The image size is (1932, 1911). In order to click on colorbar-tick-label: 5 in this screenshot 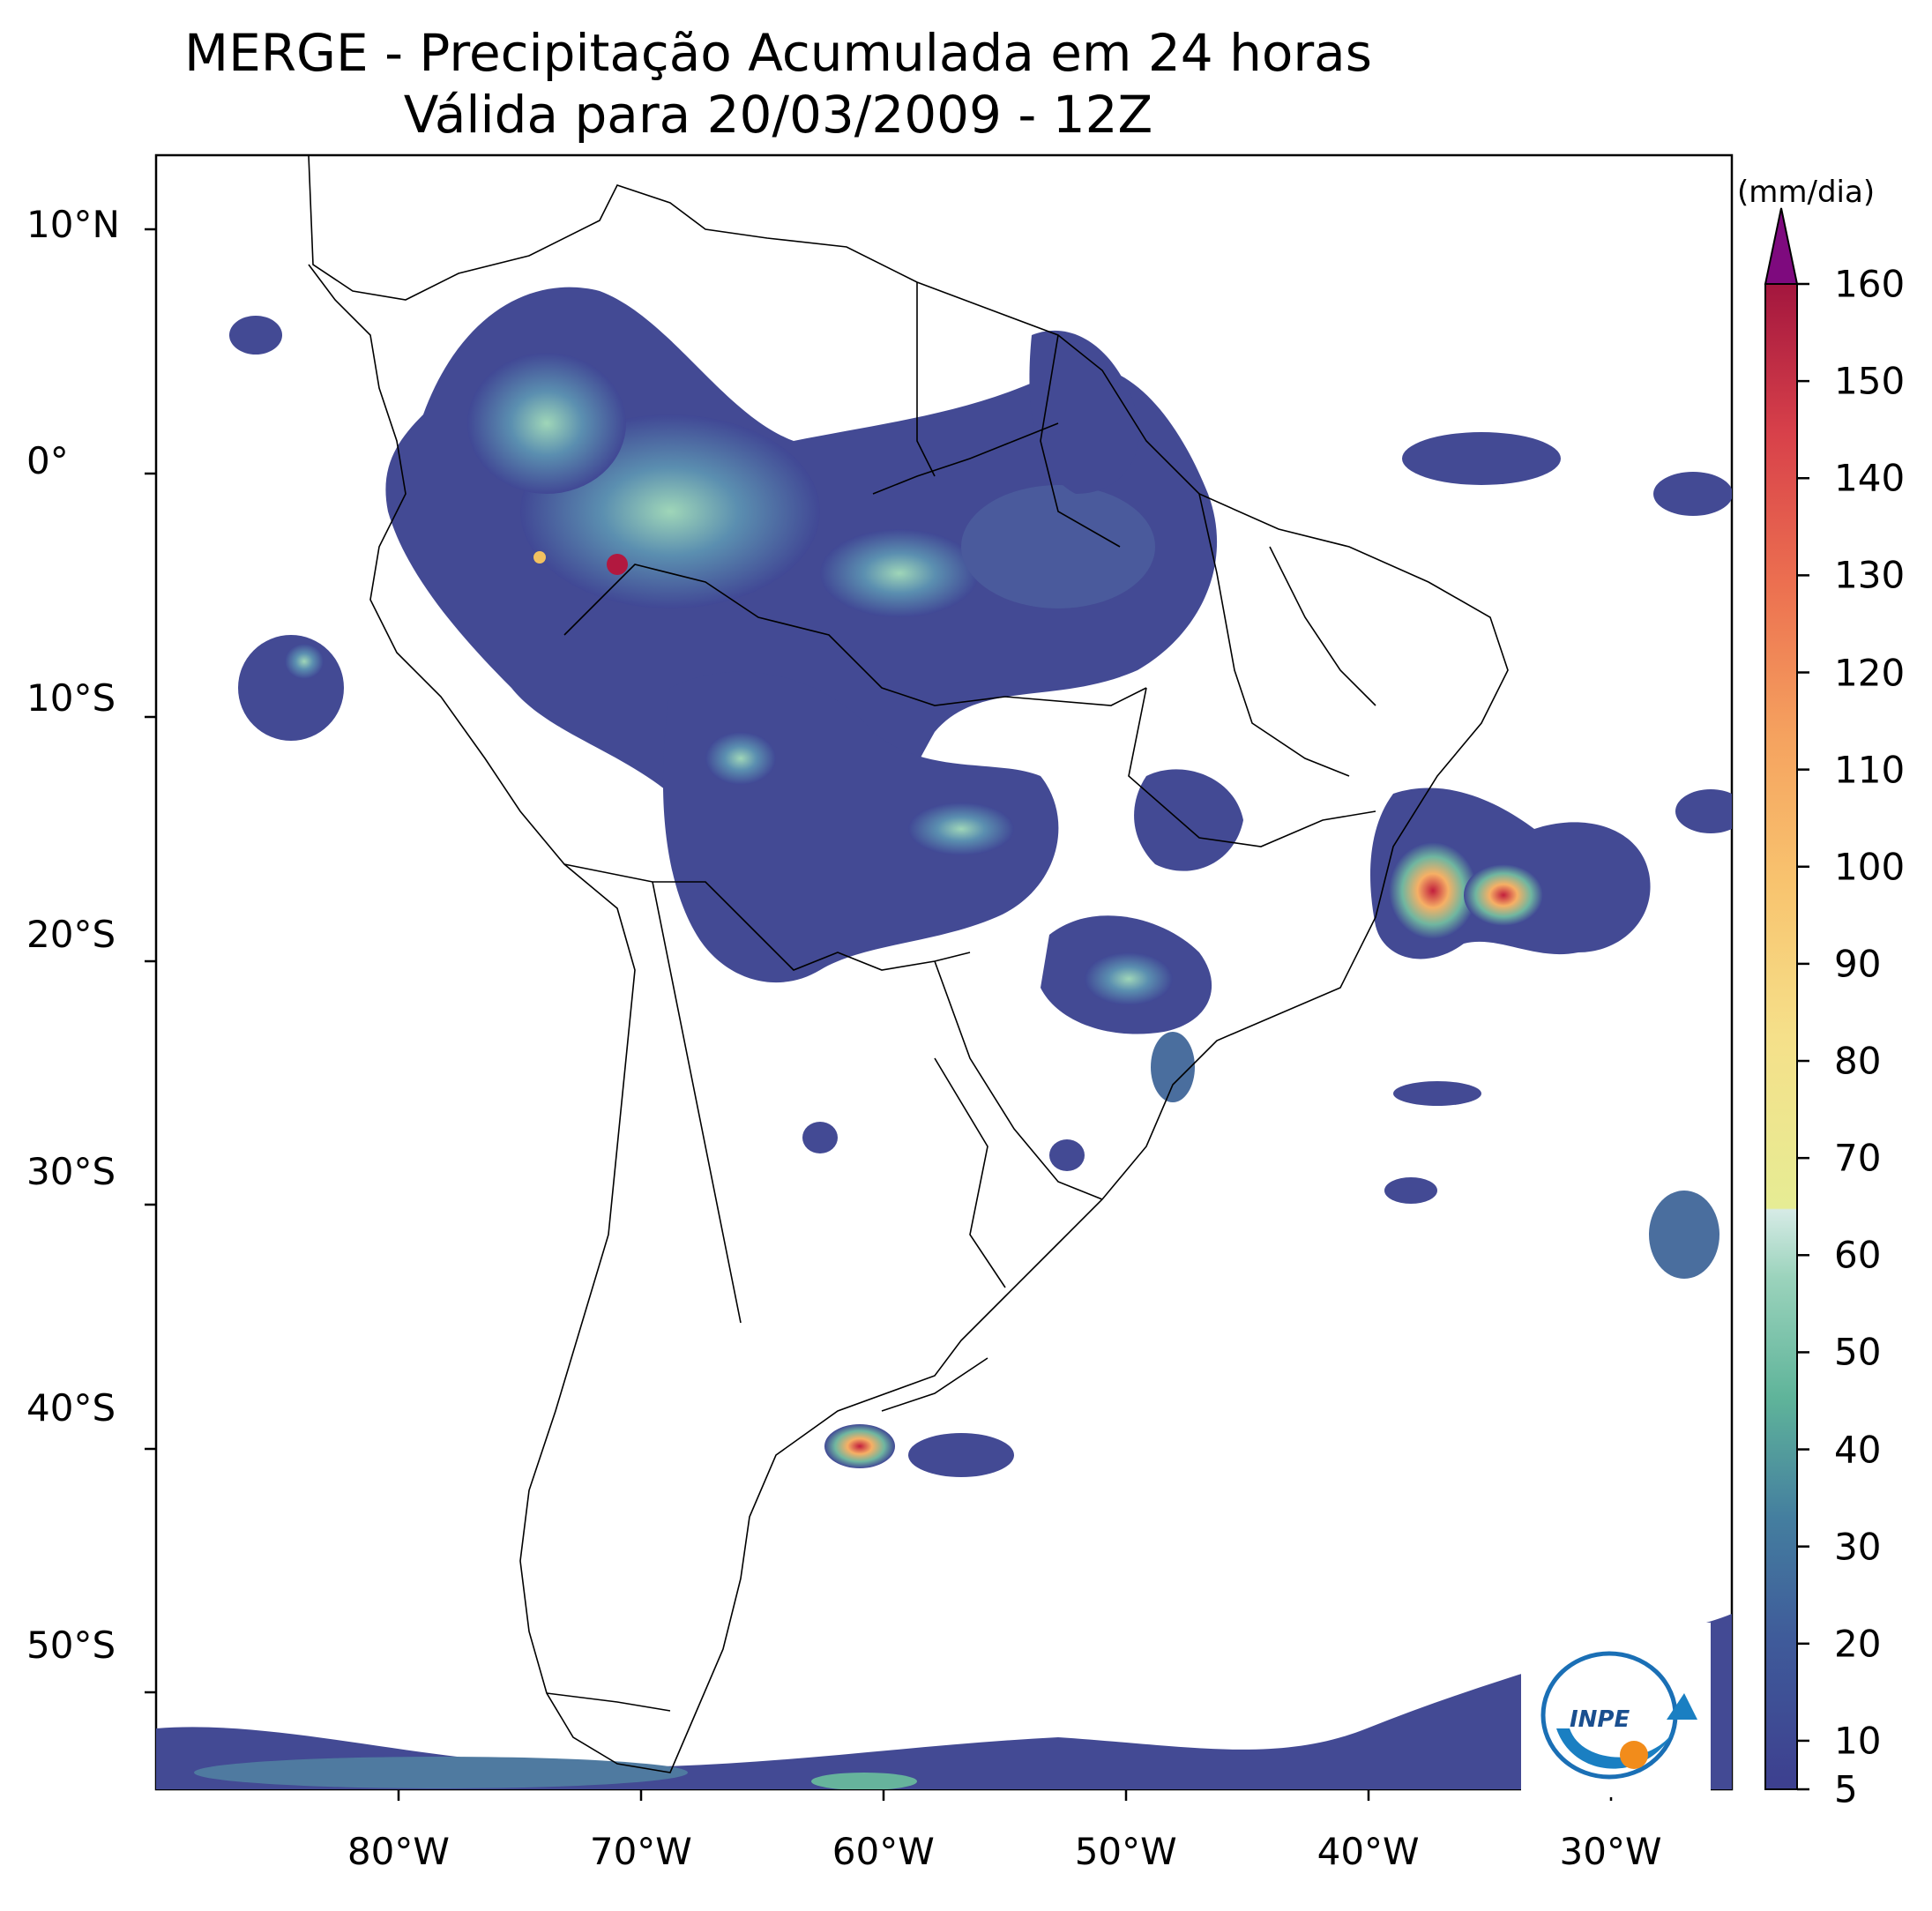, I will do `click(1846, 1789)`.